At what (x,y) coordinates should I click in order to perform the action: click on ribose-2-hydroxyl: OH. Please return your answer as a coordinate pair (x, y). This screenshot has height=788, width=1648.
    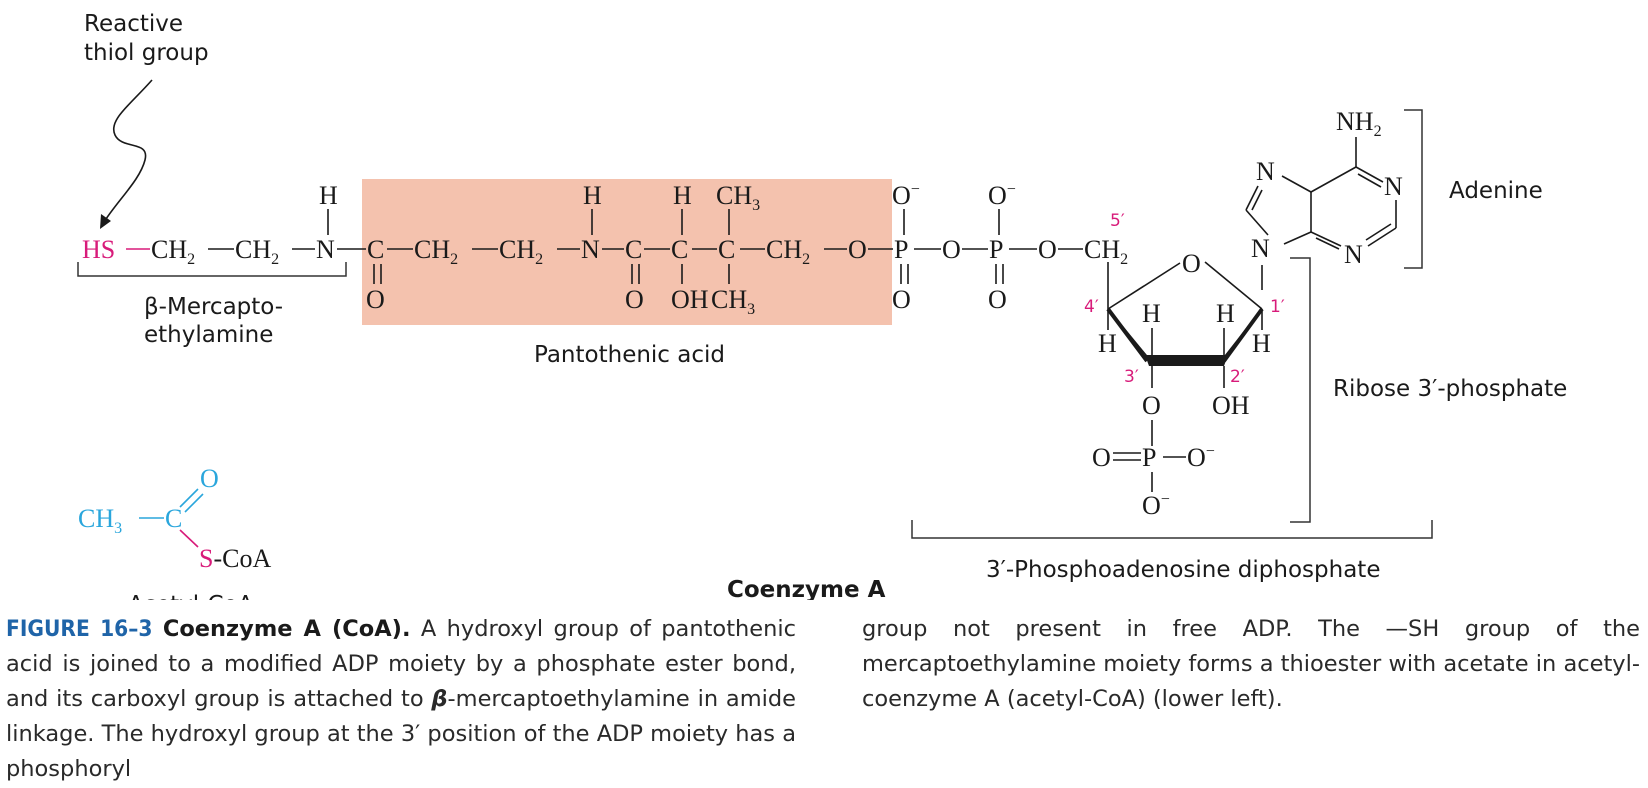
    Looking at the image, I should click on (1231, 405).